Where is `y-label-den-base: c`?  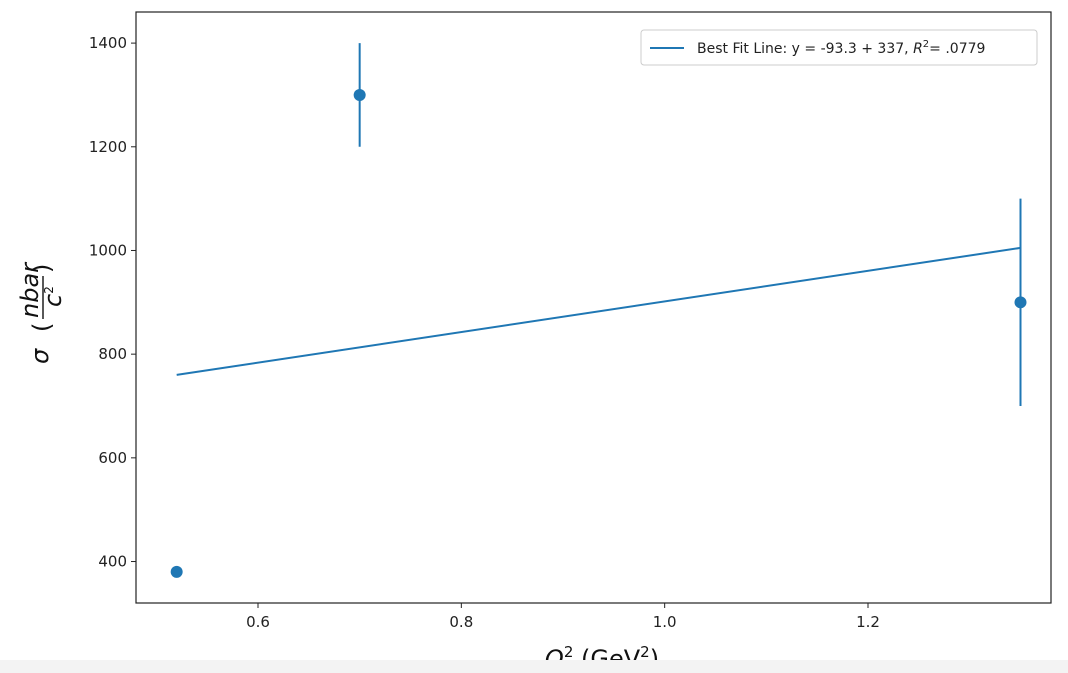
y-label-den-base: c is located at coordinates (53, 300).